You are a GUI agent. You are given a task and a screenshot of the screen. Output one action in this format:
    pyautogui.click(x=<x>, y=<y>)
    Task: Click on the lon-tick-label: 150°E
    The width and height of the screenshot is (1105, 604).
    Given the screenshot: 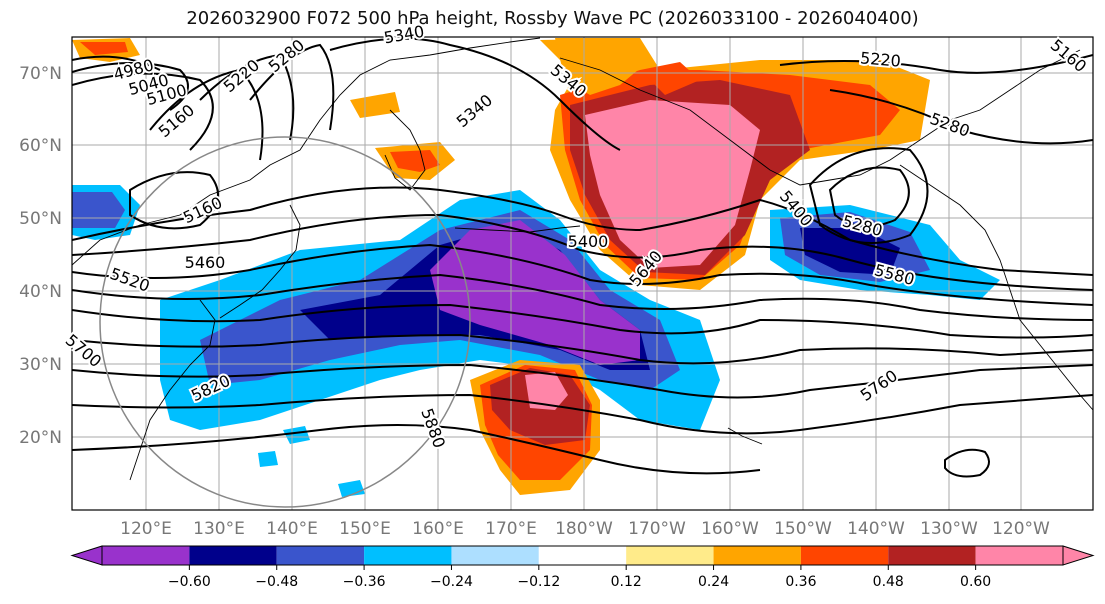 What is the action you would take?
    pyautogui.click(x=365, y=529)
    